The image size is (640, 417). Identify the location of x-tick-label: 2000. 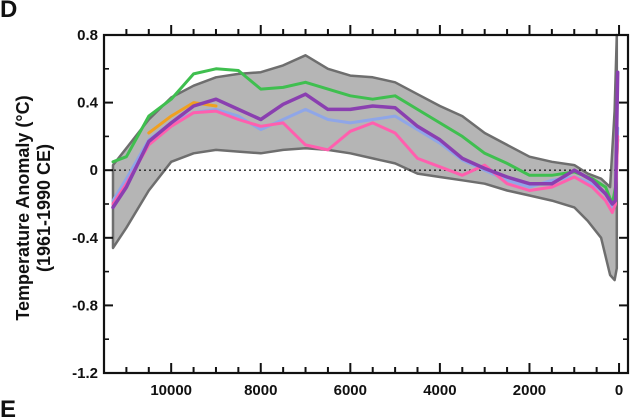
(529, 390).